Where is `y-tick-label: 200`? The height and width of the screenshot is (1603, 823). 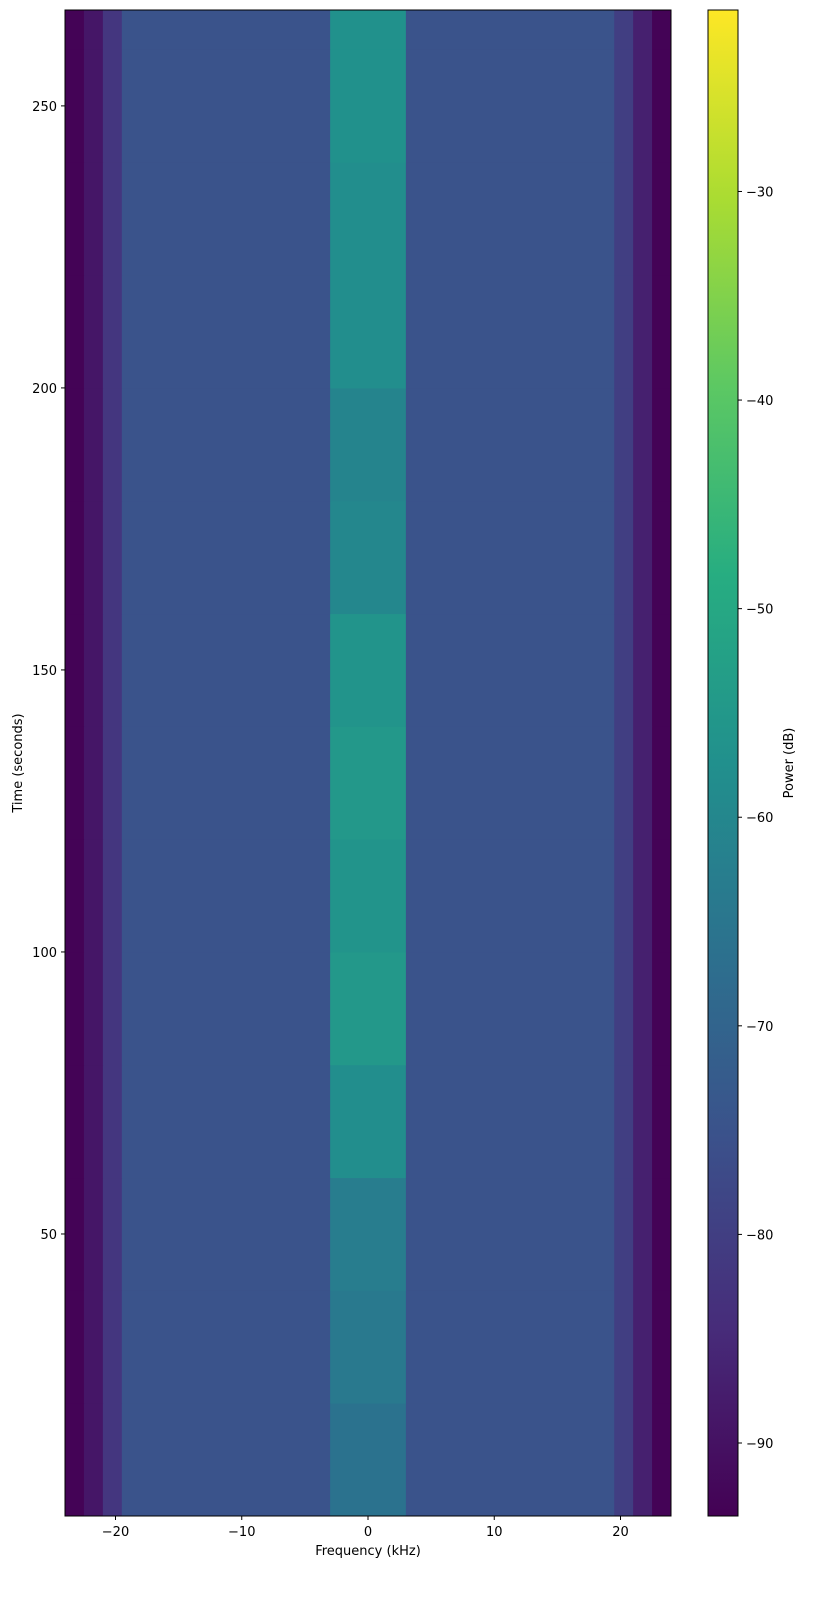 y-tick-label: 200 is located at coordinates (44, 389).